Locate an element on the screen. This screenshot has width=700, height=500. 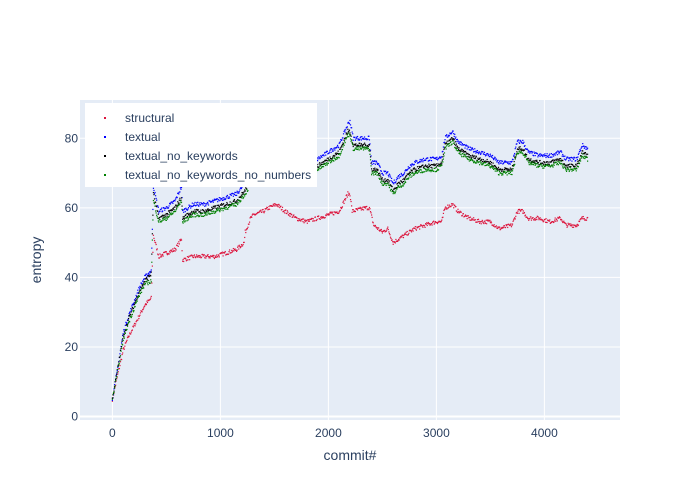
x-tick-label: 1000 is located at coordinates (220, 433).